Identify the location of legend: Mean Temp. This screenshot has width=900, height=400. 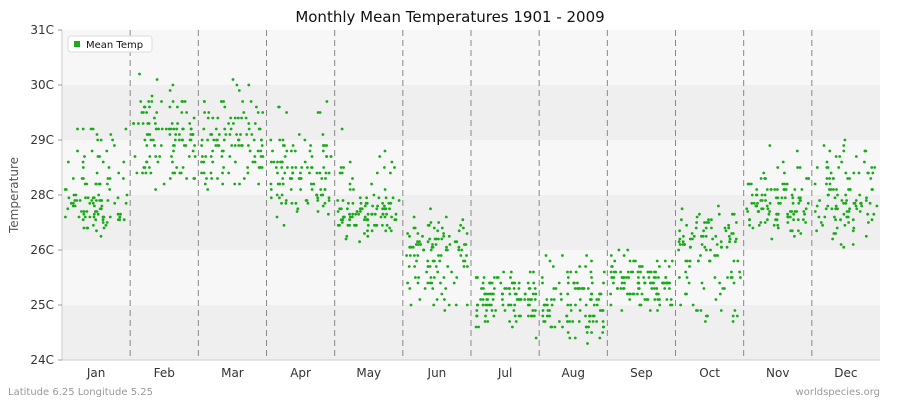
(110, 44).